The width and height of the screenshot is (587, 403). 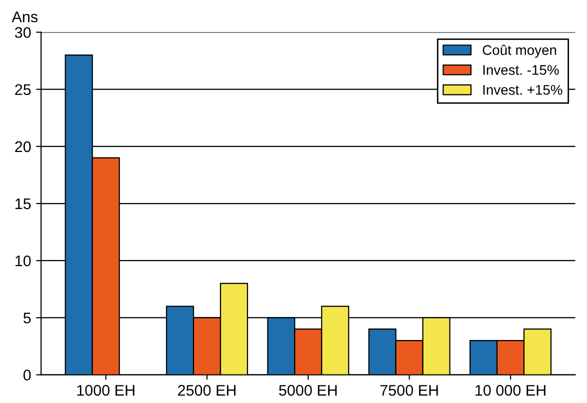 What do you see at coordinates (105, 390) in the screenshot?
I see `x-tick-label: 1000 EH` at bounding box center [105, 390].